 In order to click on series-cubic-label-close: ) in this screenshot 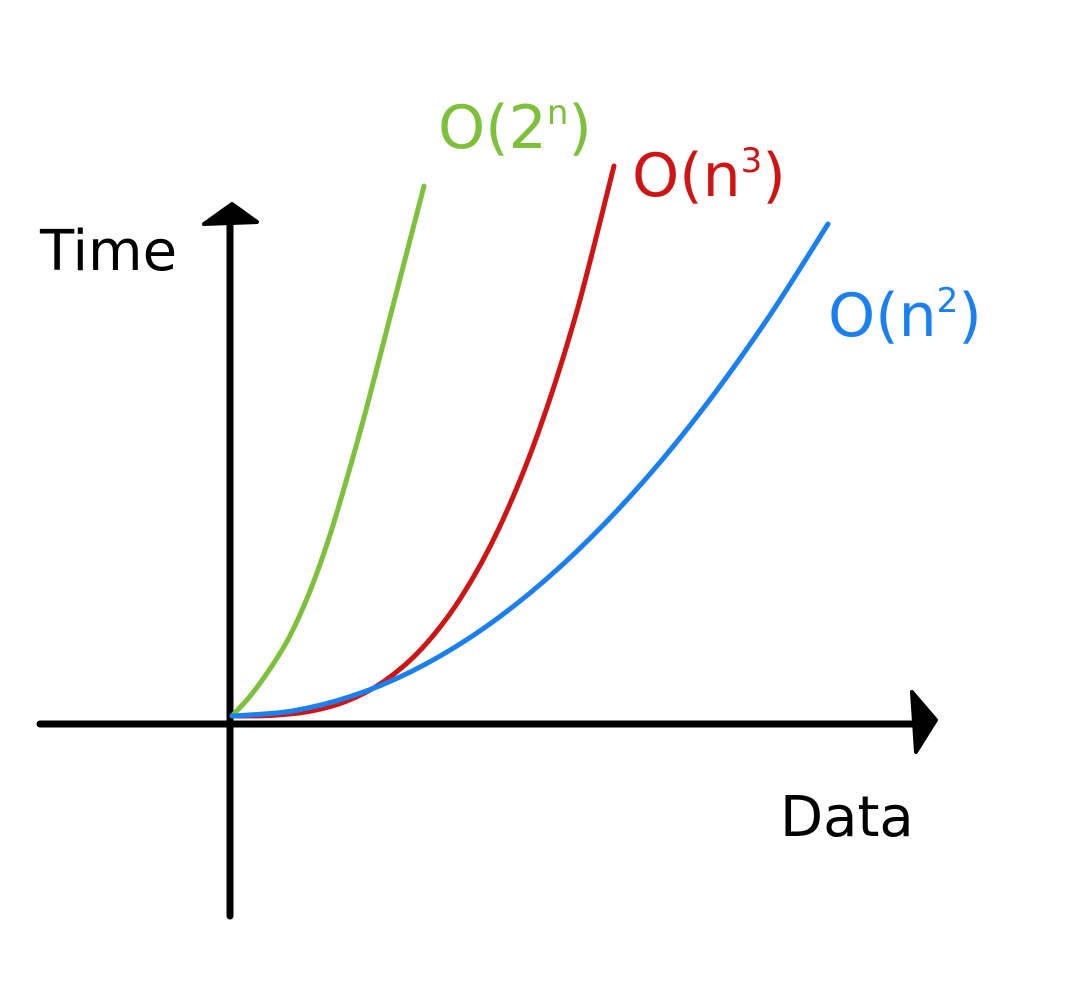, I will do `click(773, 176)`.